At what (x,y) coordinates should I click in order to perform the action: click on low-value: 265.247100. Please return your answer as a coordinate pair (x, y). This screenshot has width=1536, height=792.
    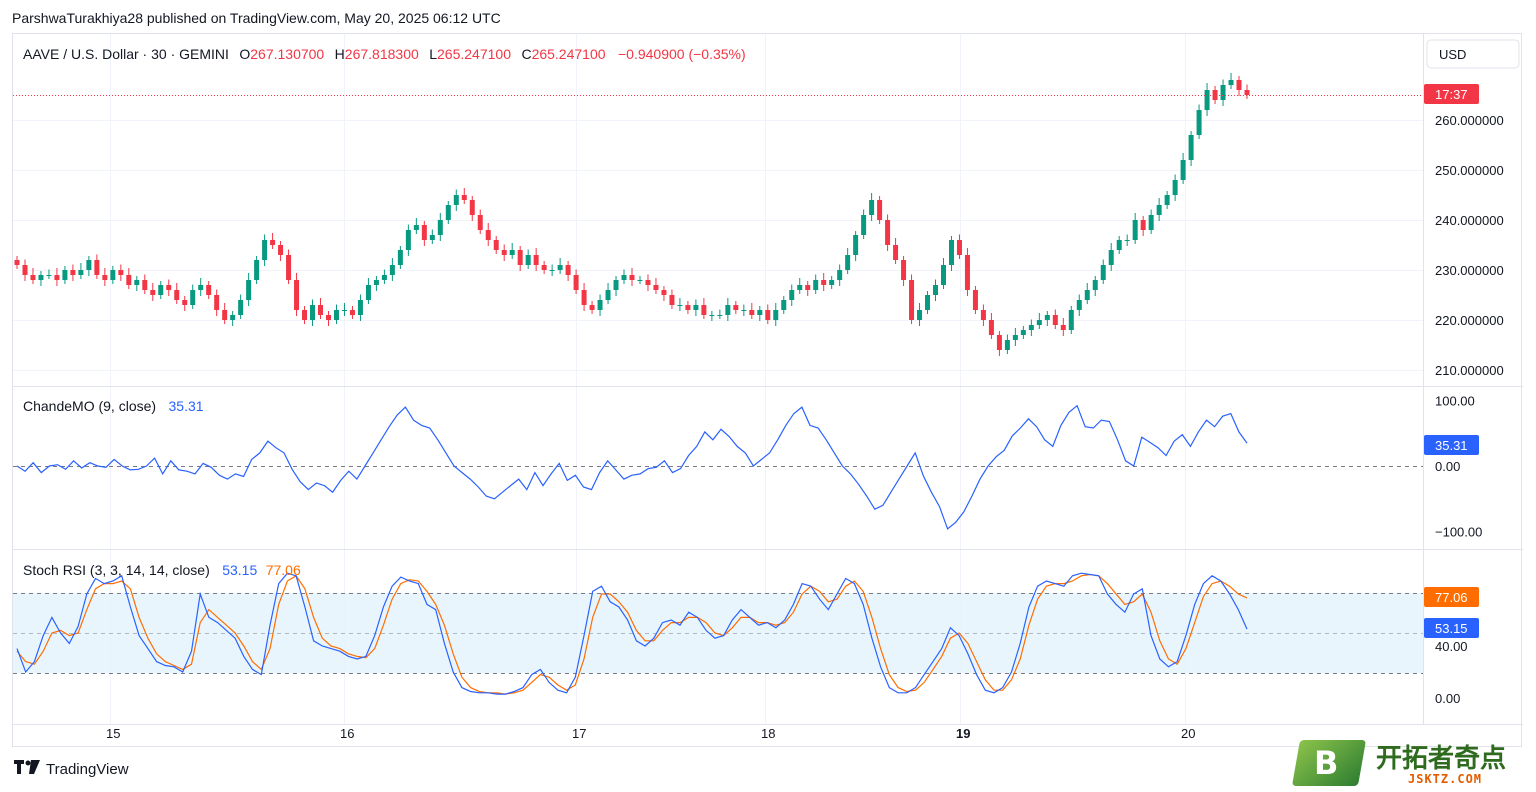
    Looking at the image, I should click on (474, 54).